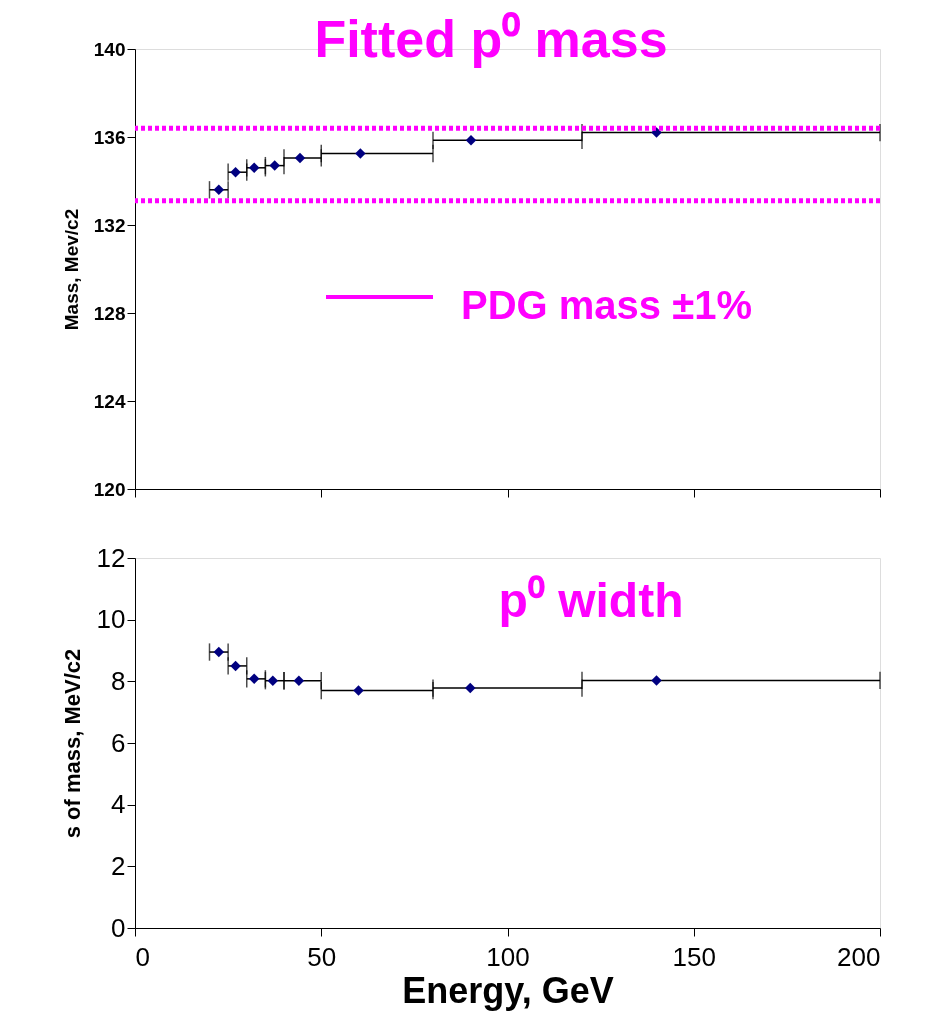 This screenshot has width=927, height=1033. What do you see at coordinates (142, 956) in the screenshot?
I see `x-tick-label: 0` at bounding box center [142, 956].